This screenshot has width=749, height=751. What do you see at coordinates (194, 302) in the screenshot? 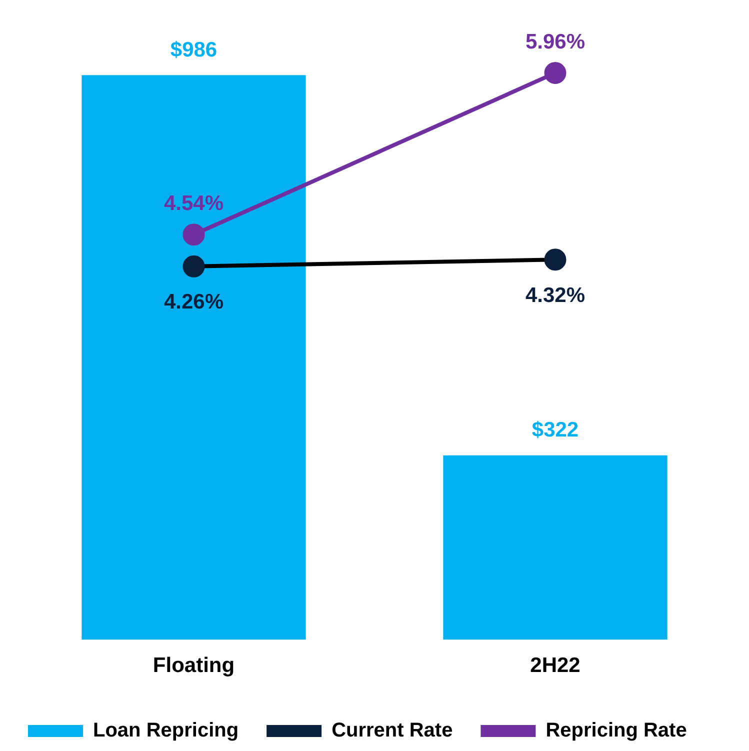
I see `data-label: 4.26%` at bounding box center [194, 302].